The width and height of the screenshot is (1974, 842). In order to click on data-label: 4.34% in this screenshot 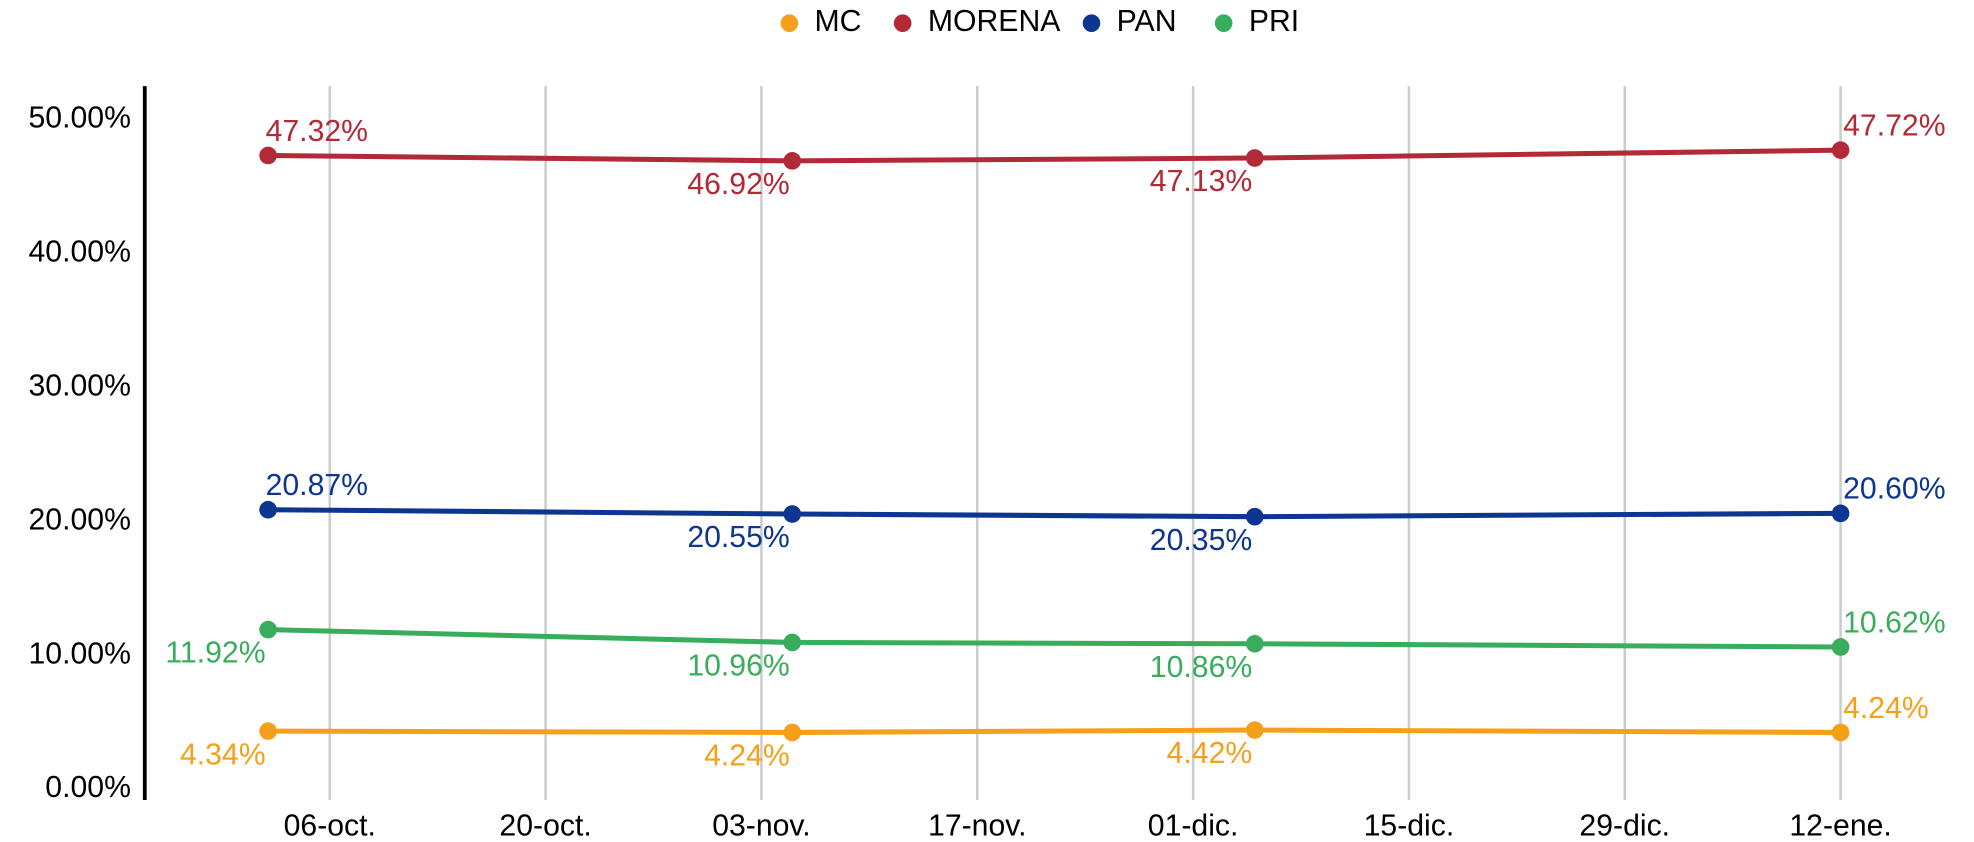, I will do `click(223, 754)`.